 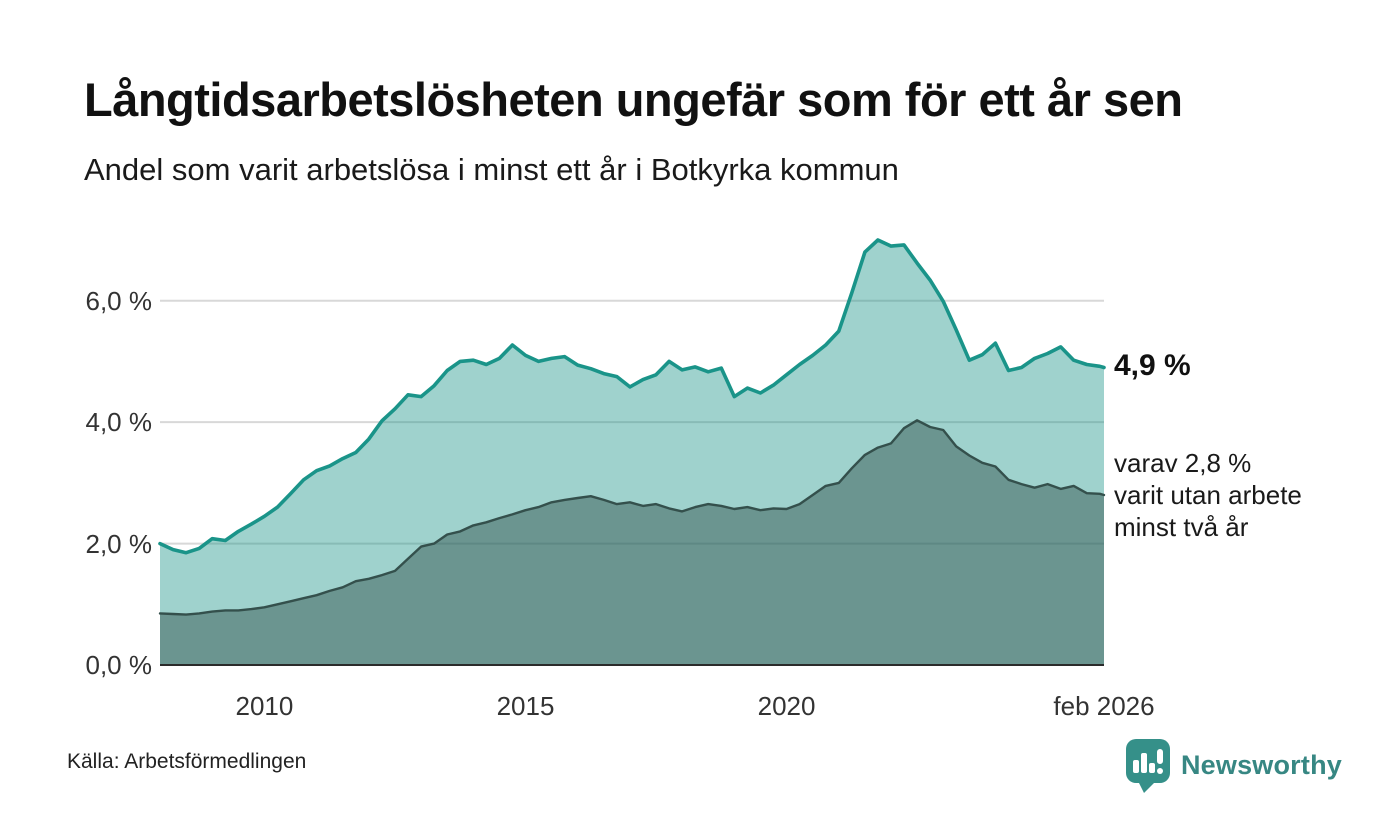 I want to click on source-credit: Källa: Arbetsförmedlingen, so click(x=187, y=761).